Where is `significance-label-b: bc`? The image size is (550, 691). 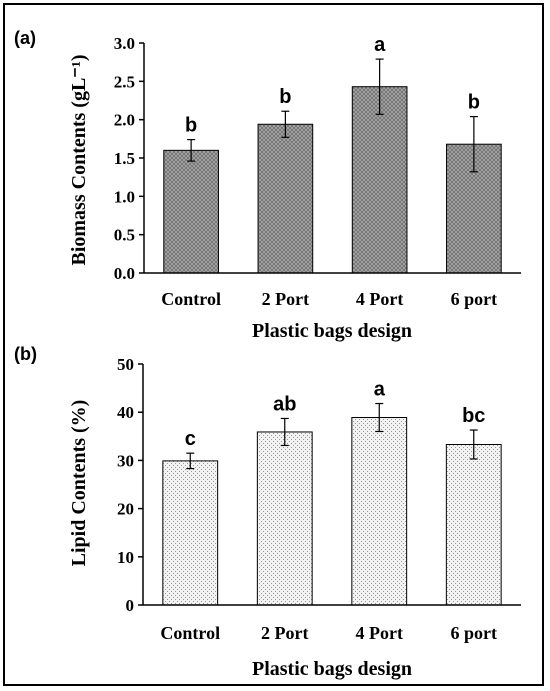 significance-label-b: bc is located at coordinates (473, 416).